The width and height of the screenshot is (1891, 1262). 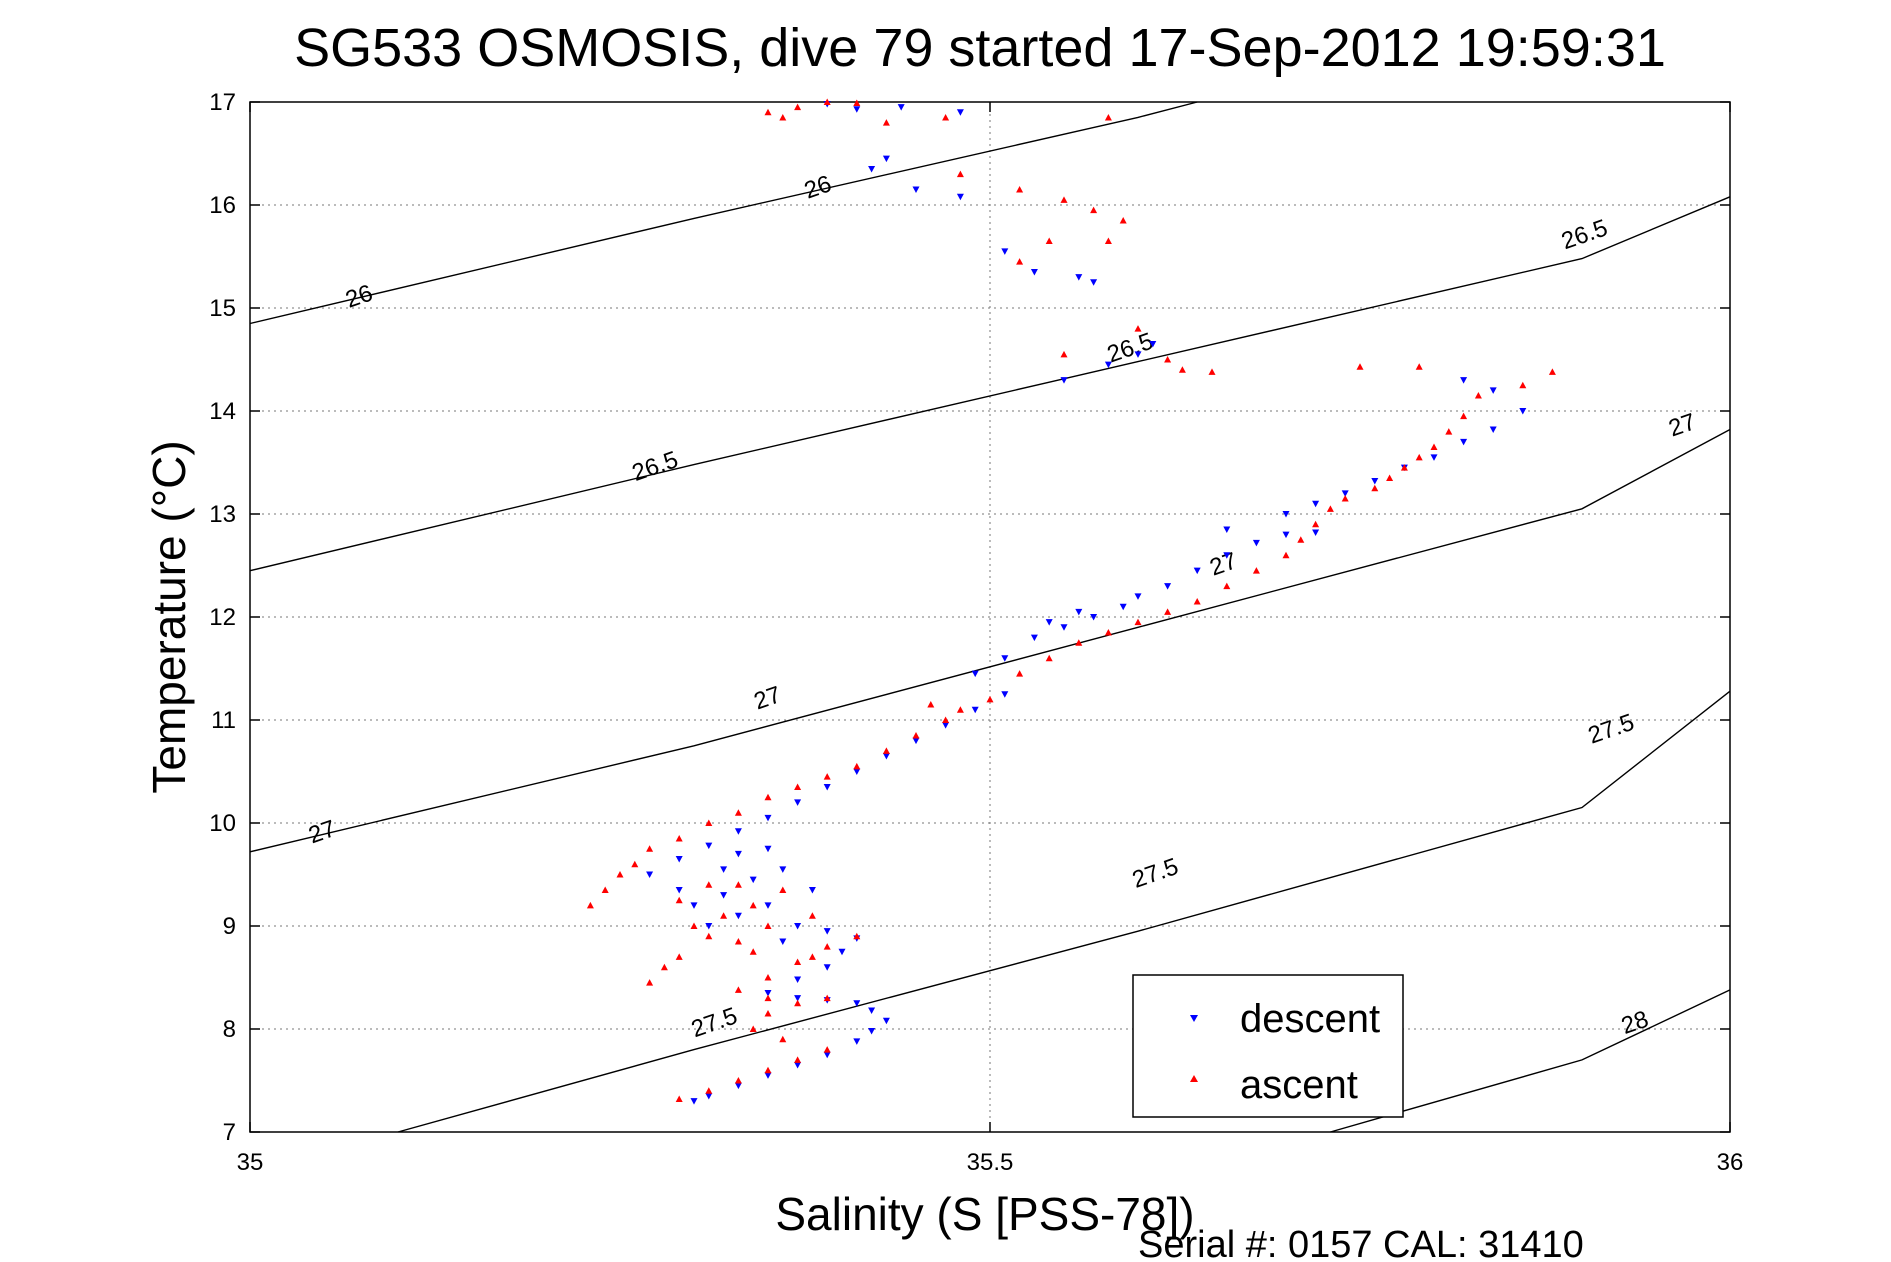 What do you see at coordinates (229, 1132) in the screenshot?
I see `y-tick-label: 7` at bounding box center [229, 1132].